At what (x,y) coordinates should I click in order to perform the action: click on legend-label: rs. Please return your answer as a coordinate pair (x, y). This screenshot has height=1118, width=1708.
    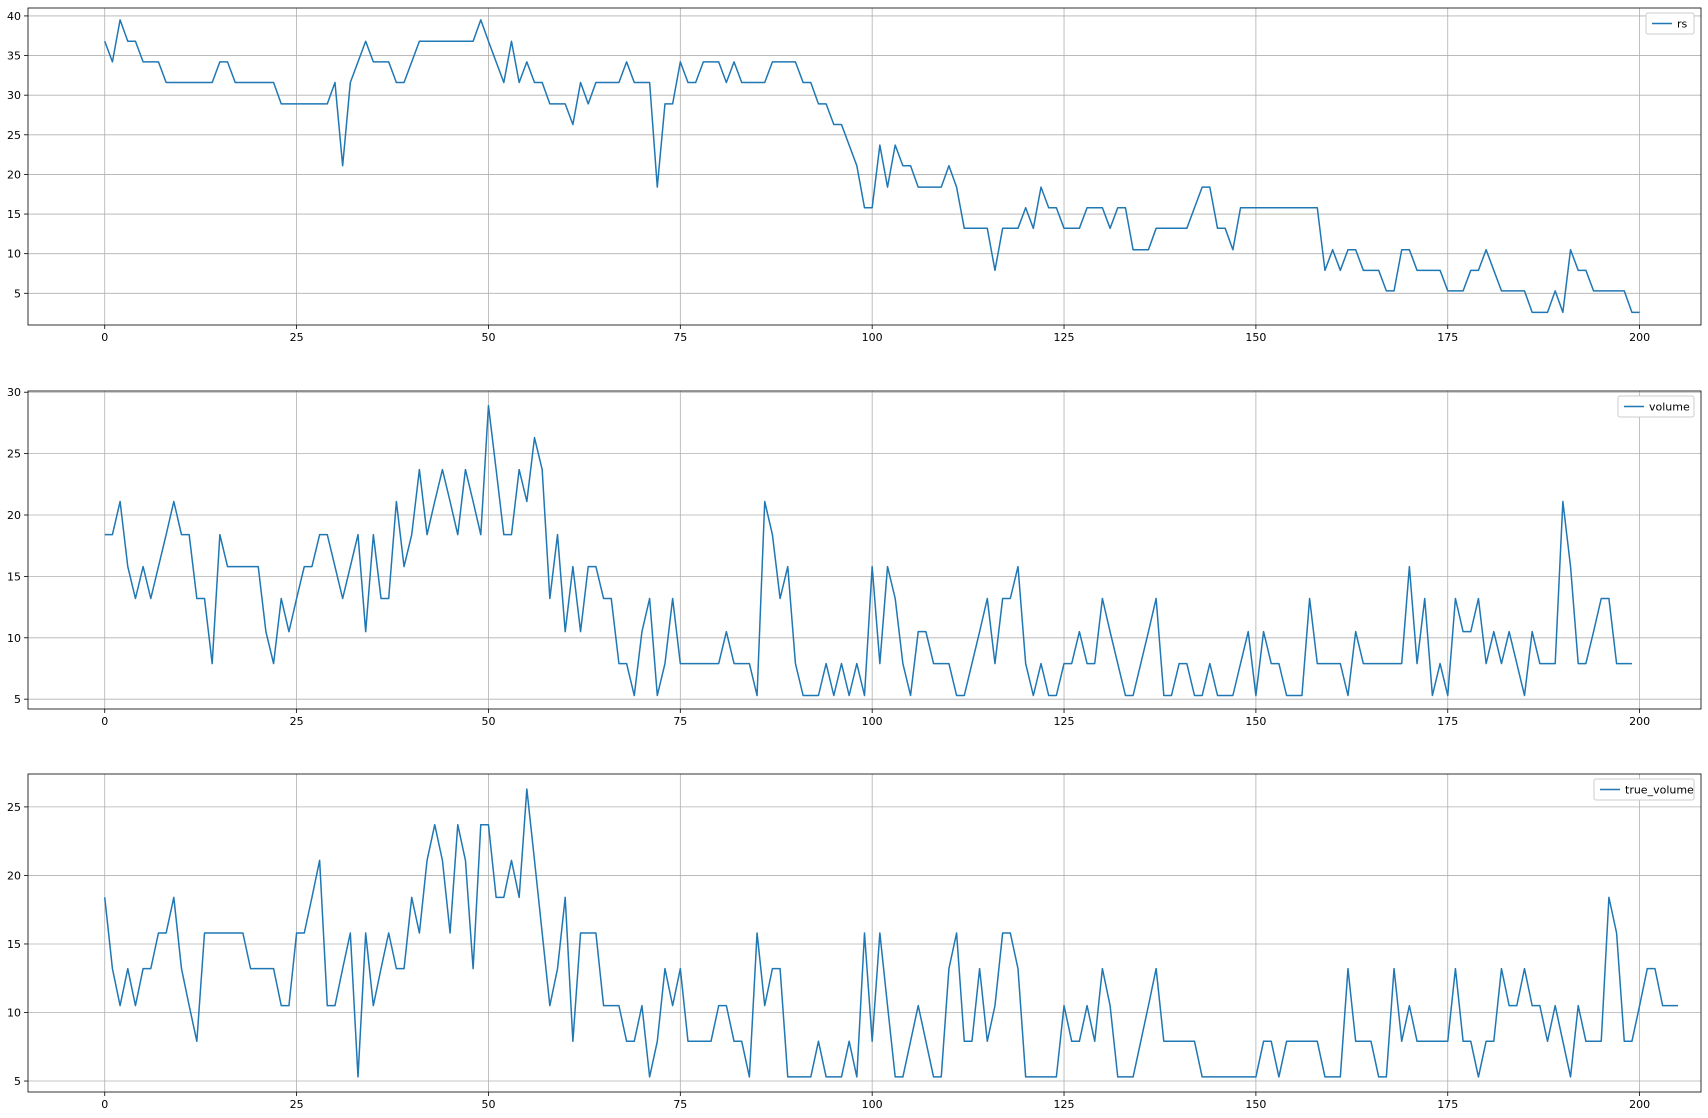
    Looking at the image, I should click on (1682, 24).